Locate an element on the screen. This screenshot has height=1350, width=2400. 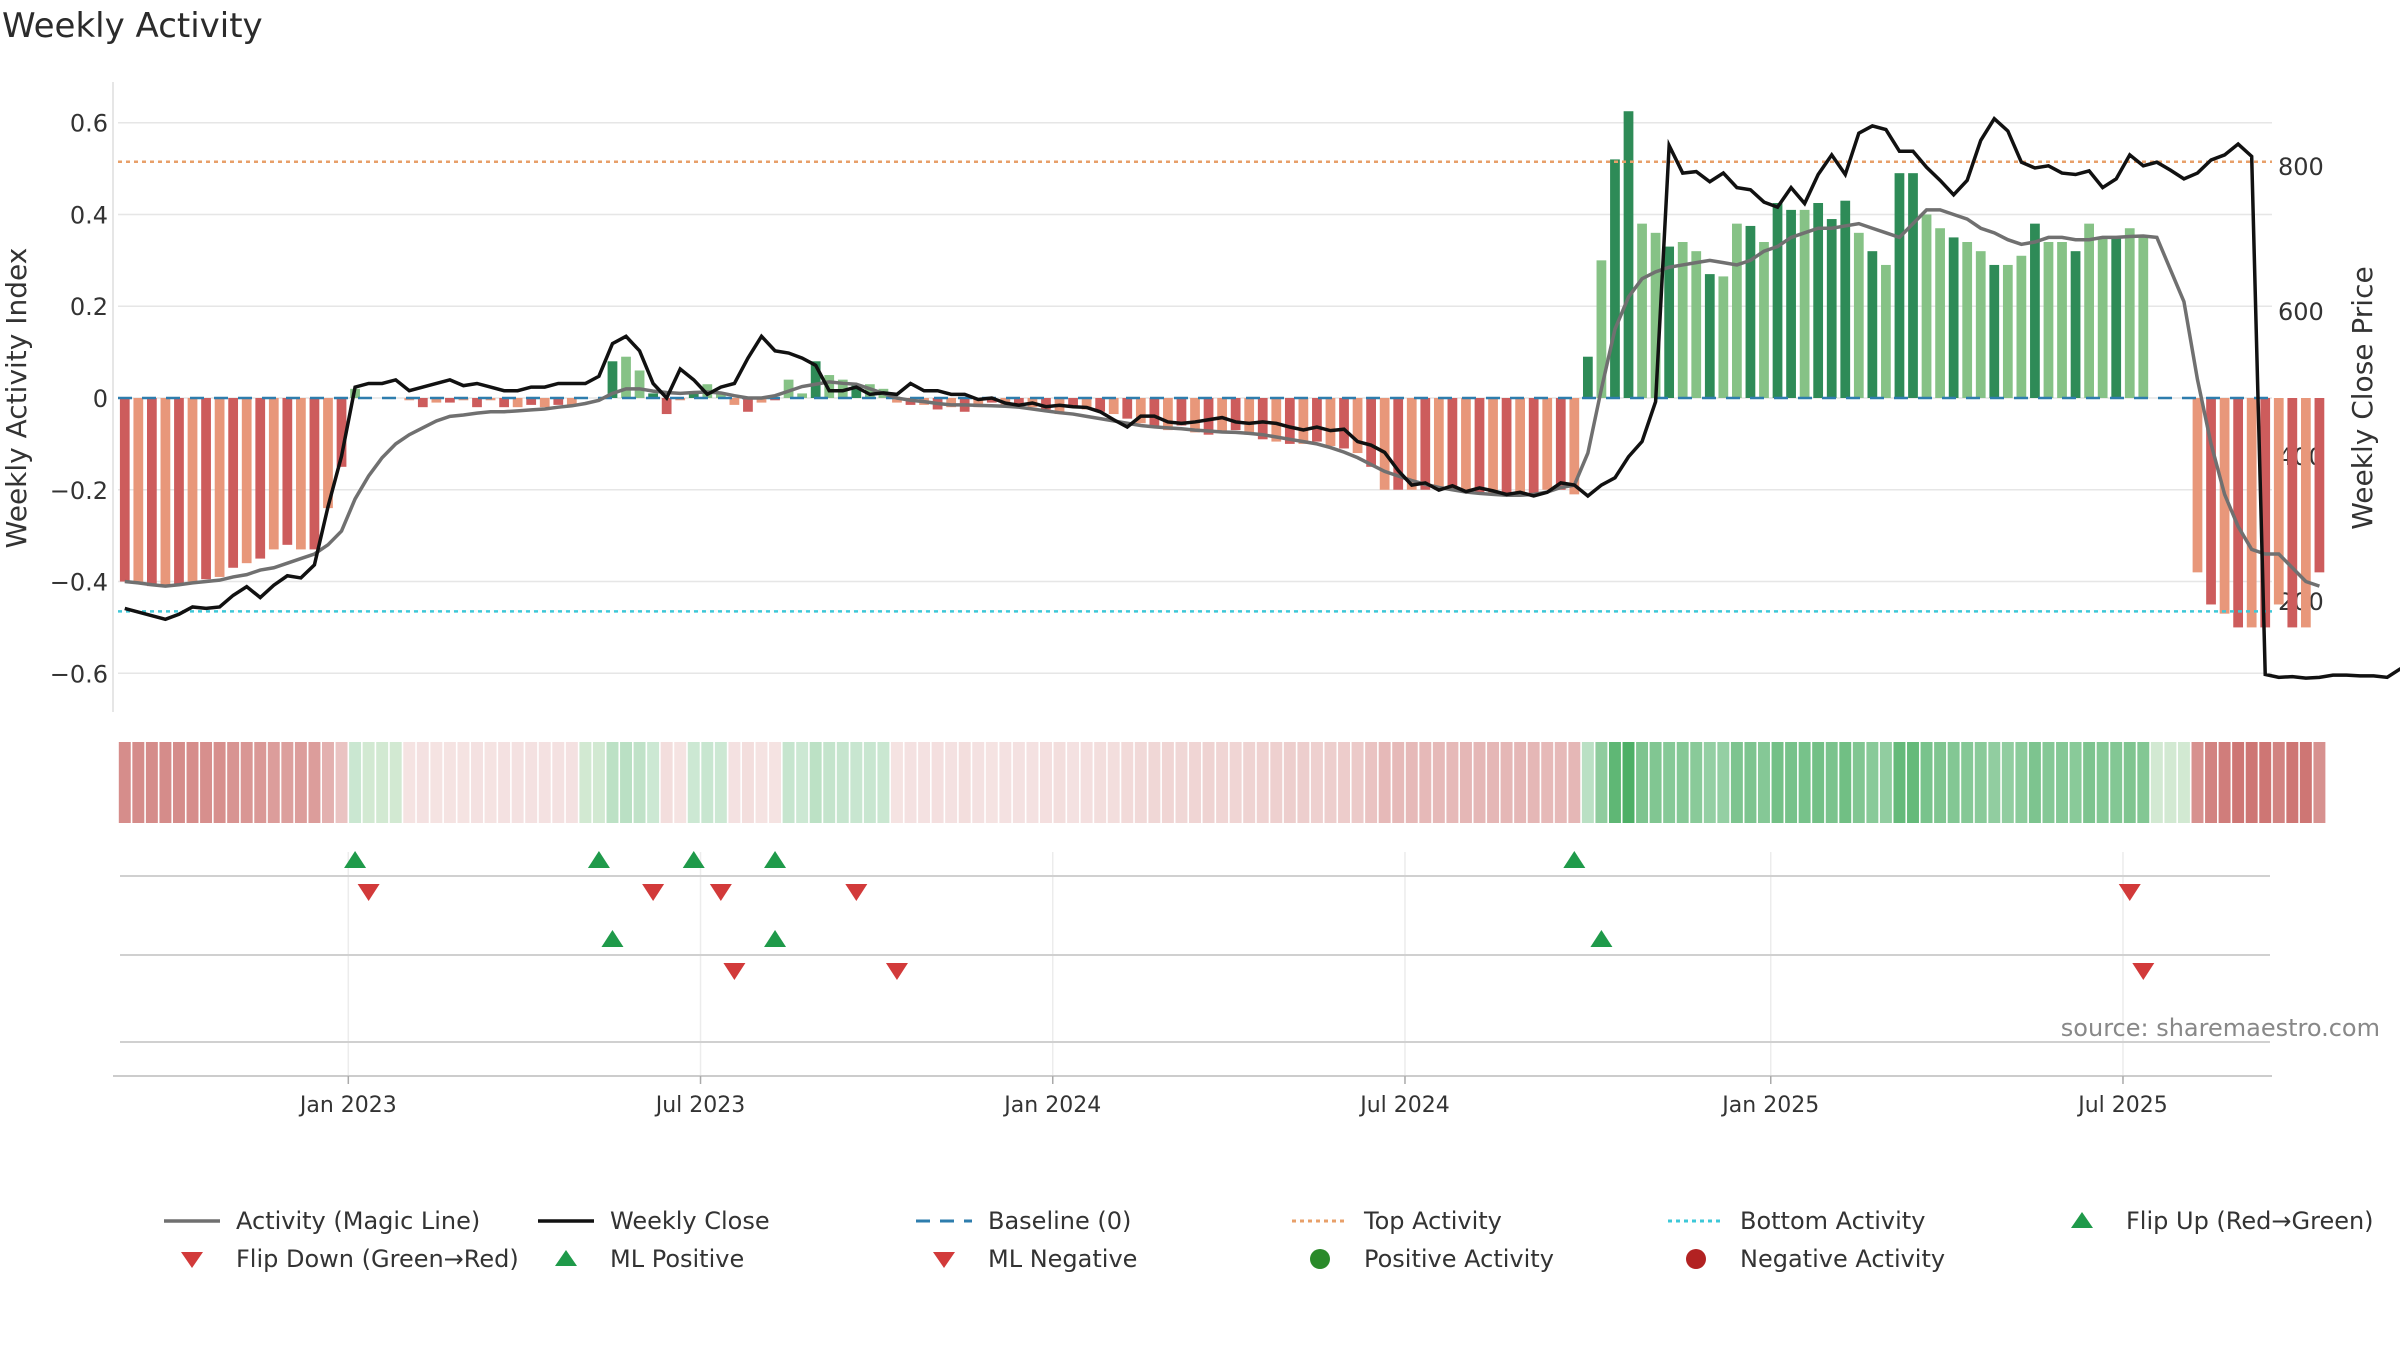
ml-down-marker is located at coordinates (2143, 971).